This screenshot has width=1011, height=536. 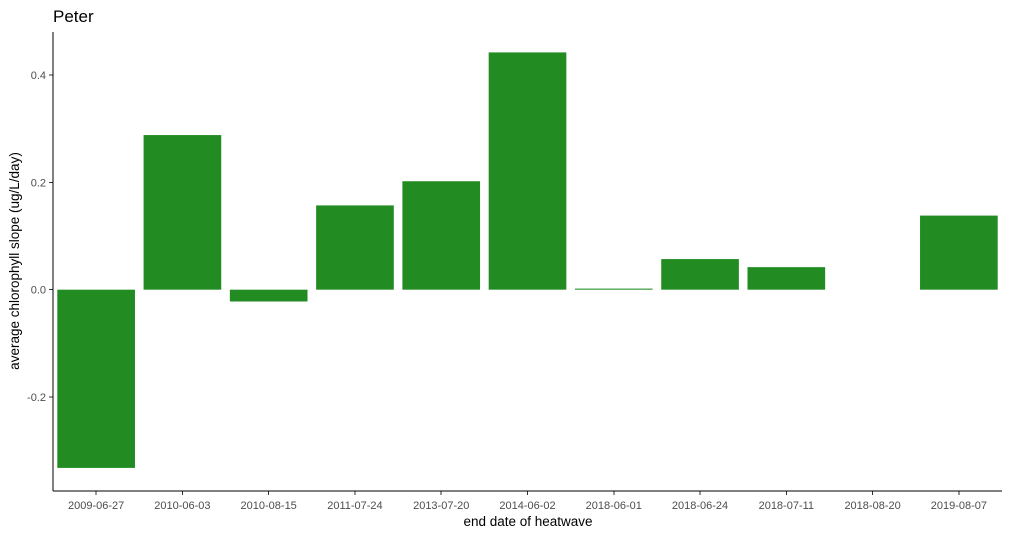 What do you see at coordinates (38, 76) in the screenshot?
I see `y-tick-label: 0.4` at bounding box center [38, 76].